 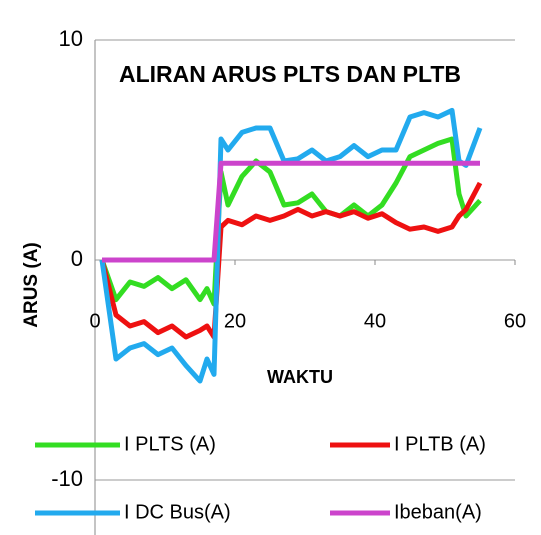 What do you see at coordinates (291, 211) in the screenshot?
I see `series-line` at bounding box center [291, 211].